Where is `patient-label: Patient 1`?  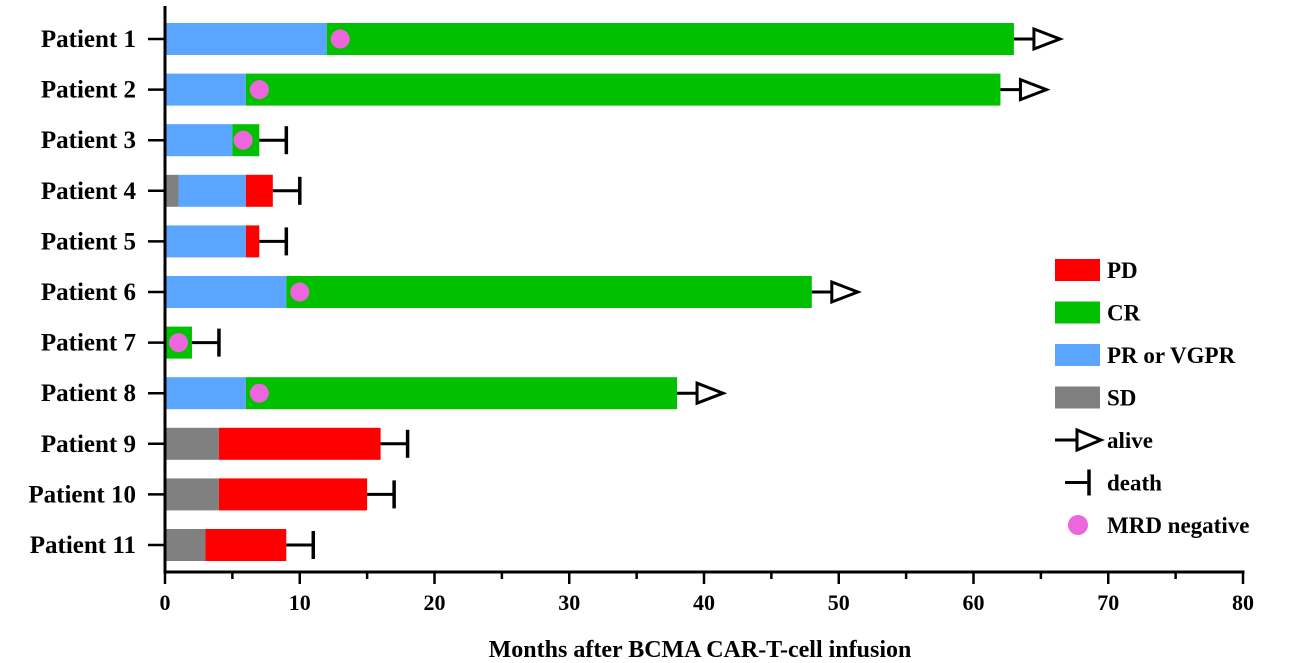 patient-label: Patient 1 is located at coordinates (88, 39).